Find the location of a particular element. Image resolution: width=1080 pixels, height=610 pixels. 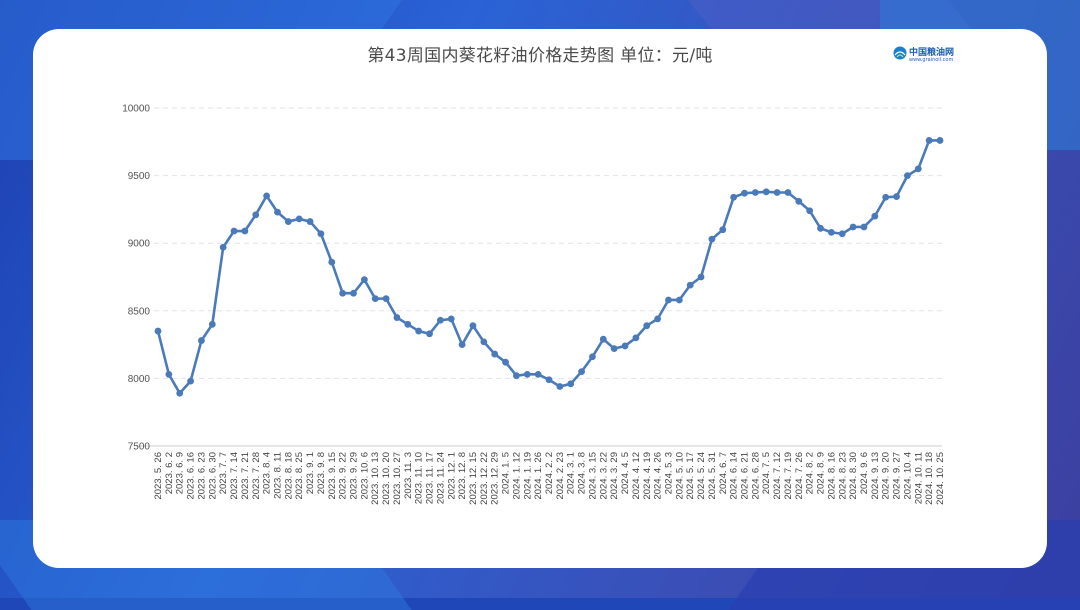

x-tick-label: 2024. 5. 24 is located at coordinates (701, 476).